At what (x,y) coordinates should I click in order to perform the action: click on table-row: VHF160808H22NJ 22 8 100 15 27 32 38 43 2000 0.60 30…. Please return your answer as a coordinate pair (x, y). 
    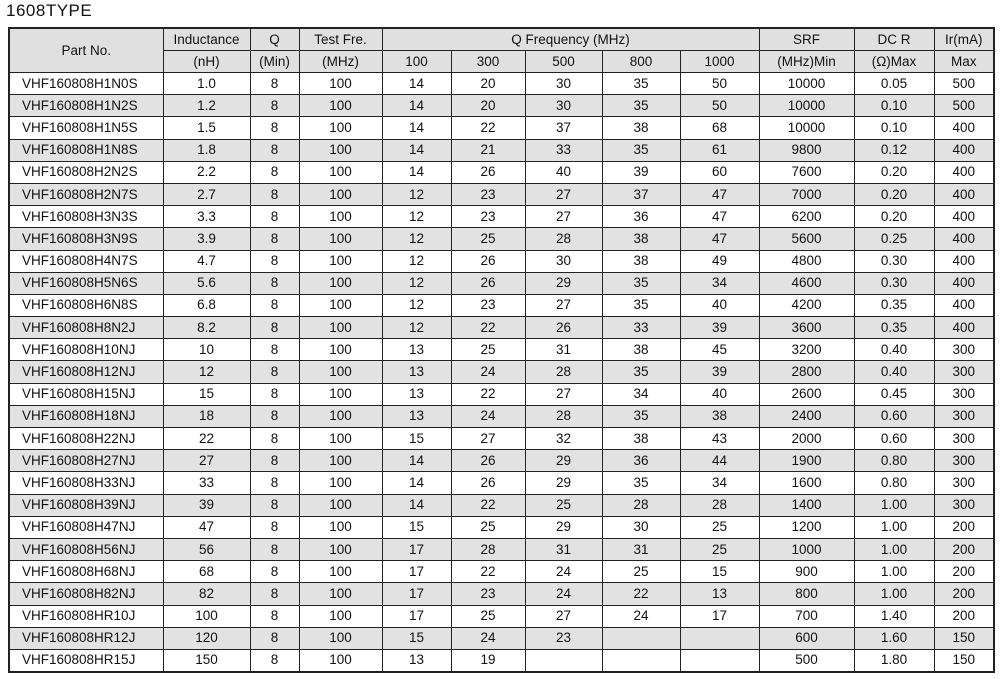
    Looking at the image, I should click on (501, 438).